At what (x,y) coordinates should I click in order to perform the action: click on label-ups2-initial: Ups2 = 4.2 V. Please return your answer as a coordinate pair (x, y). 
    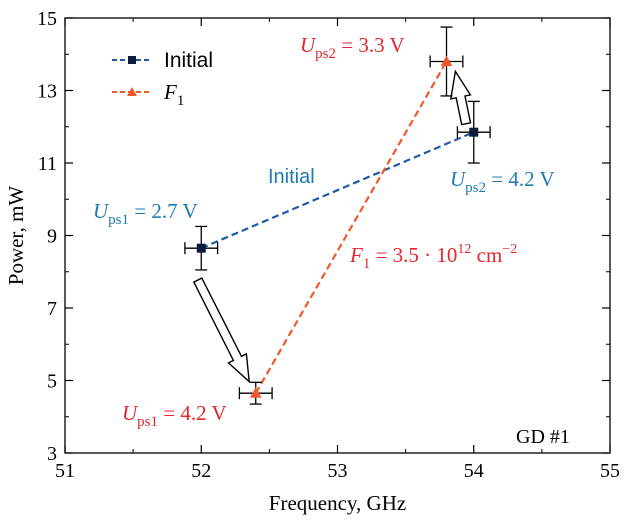
    Looking at the image, I should click on (502, 181).